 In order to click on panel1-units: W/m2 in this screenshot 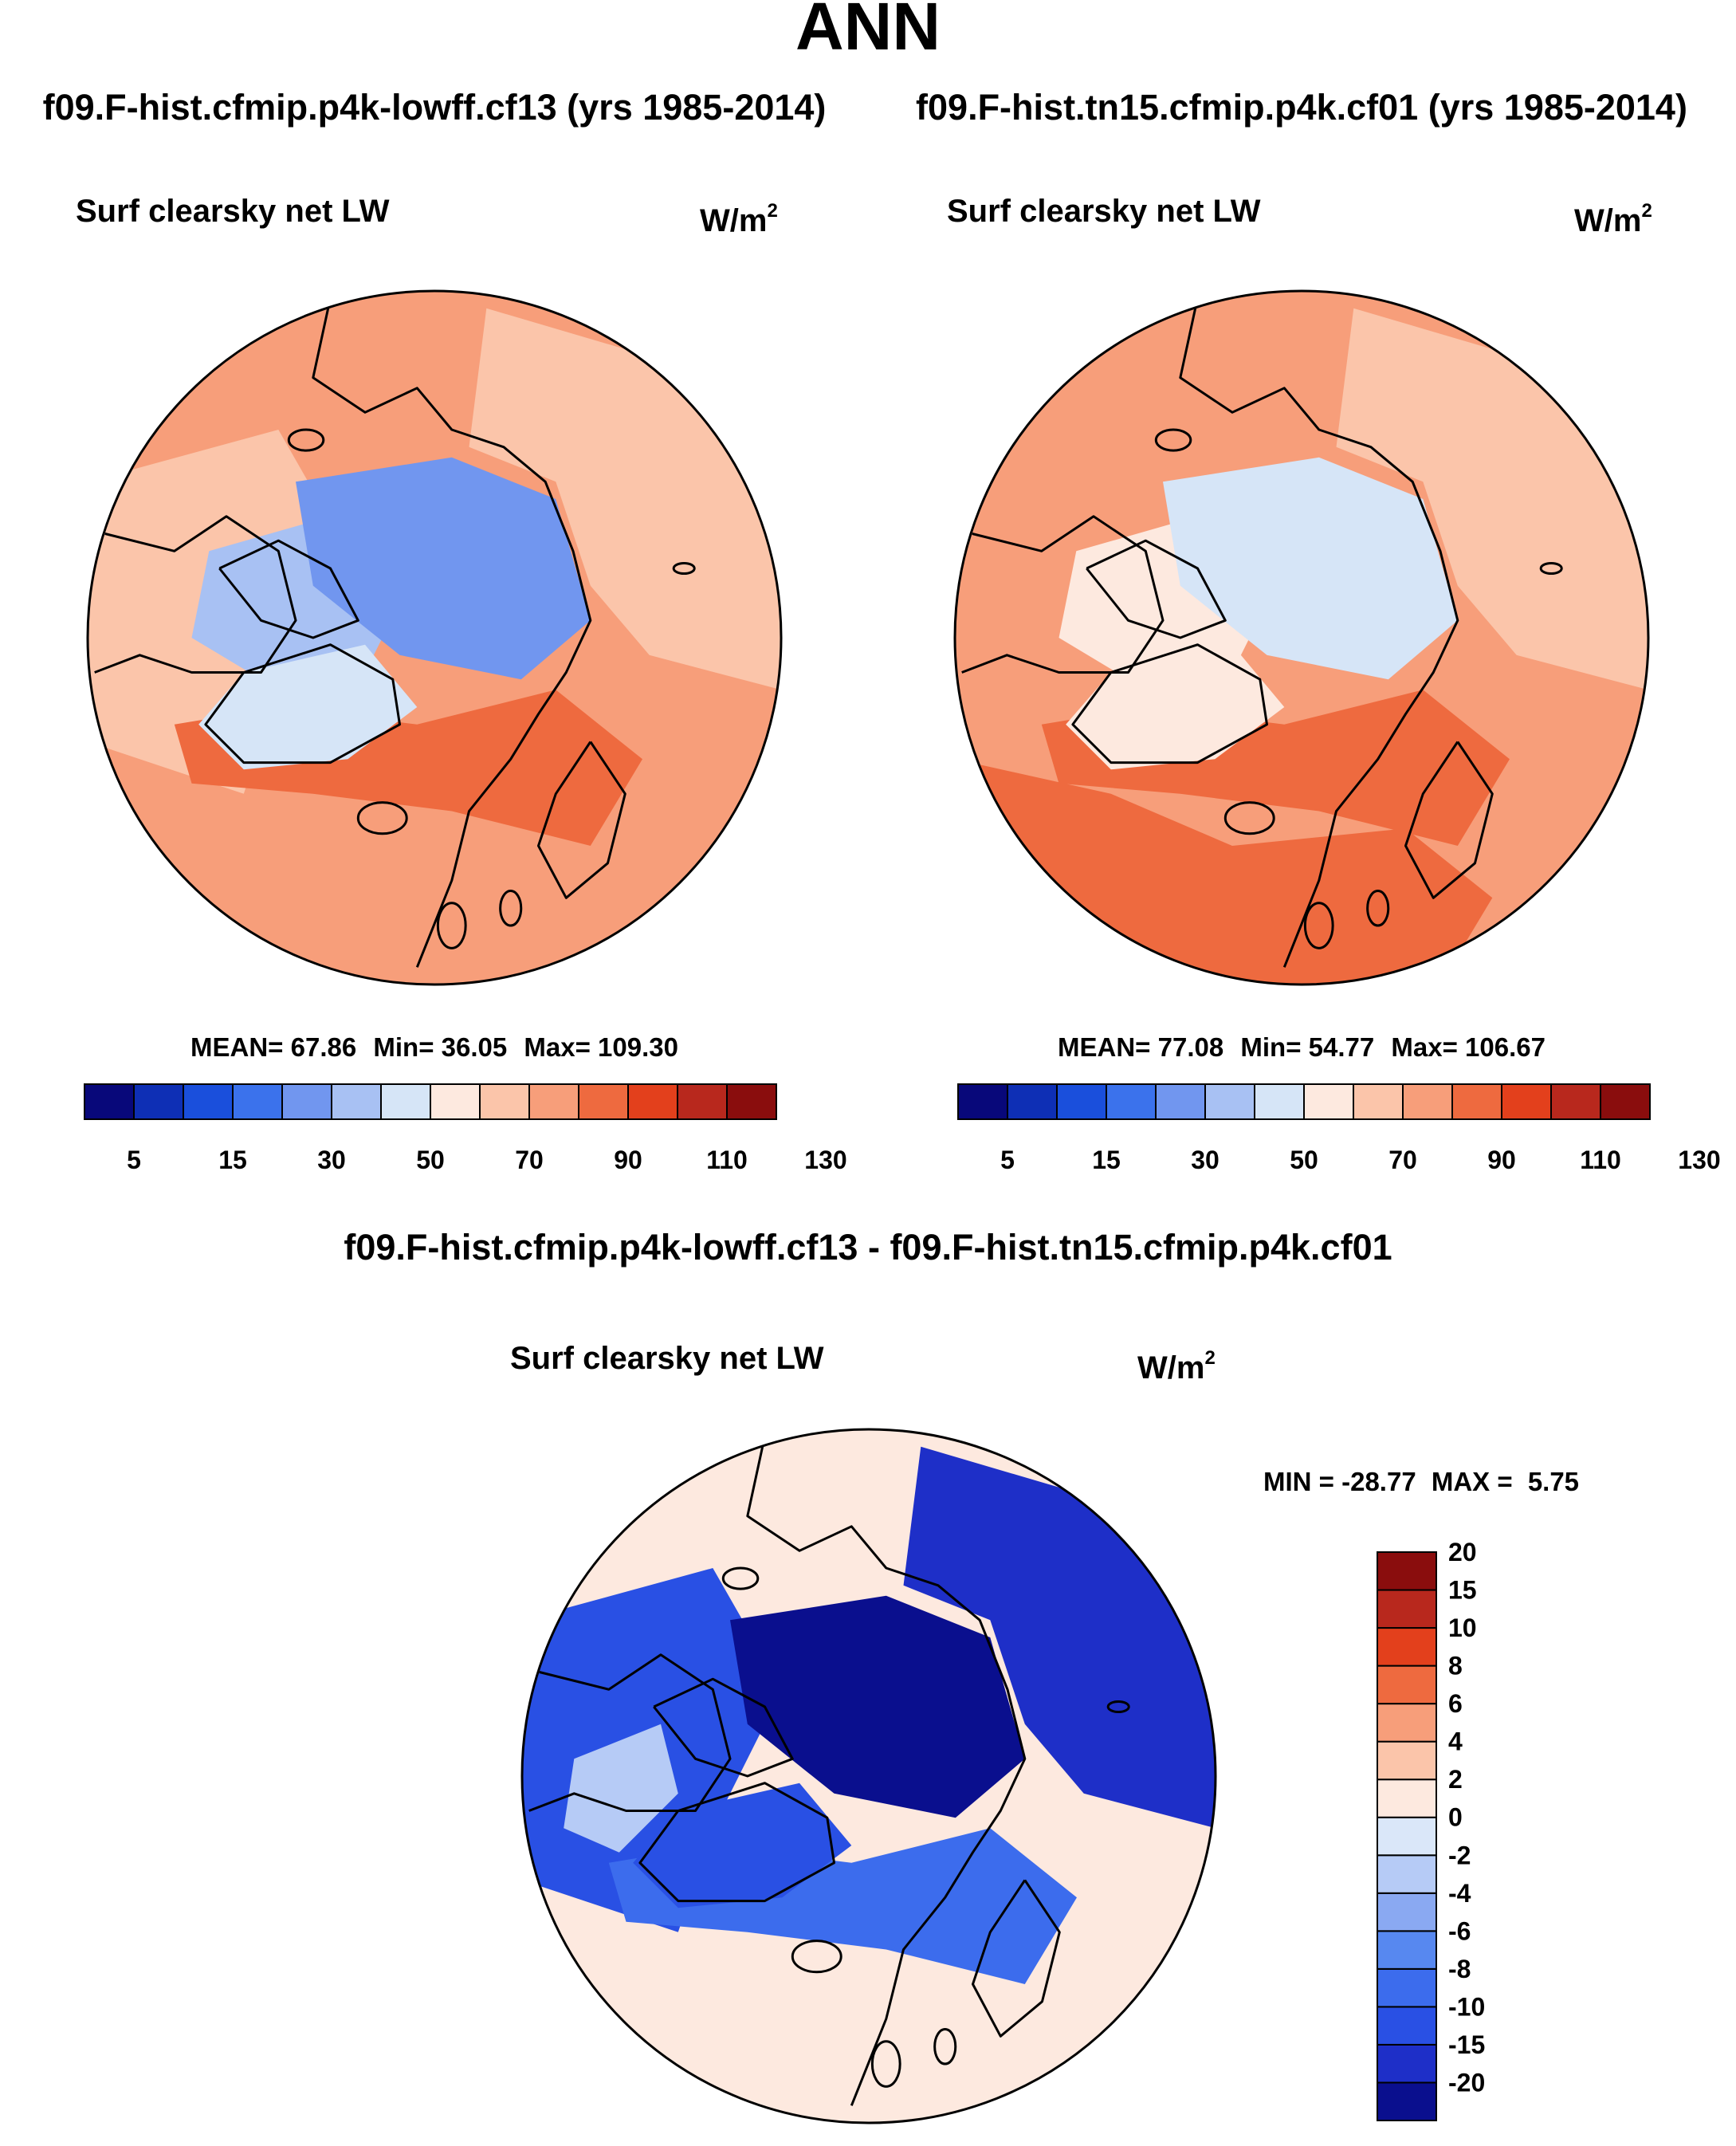, I will do `click(739, 219)`.